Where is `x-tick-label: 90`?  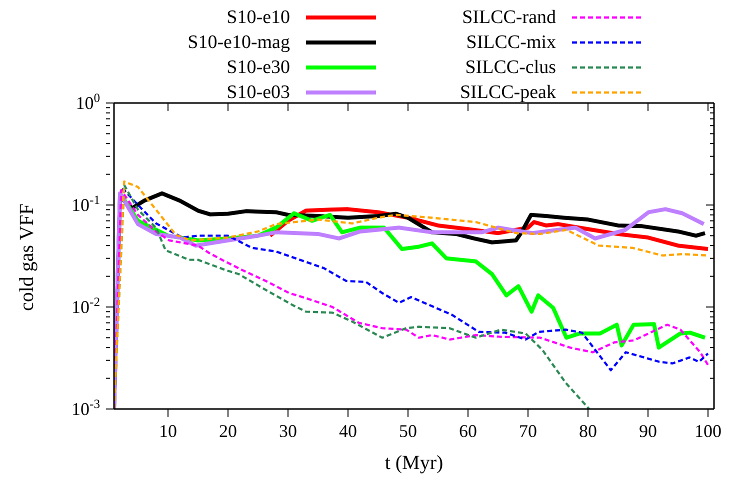
x-tick-label: 90 is located at coordinates (648, 431).